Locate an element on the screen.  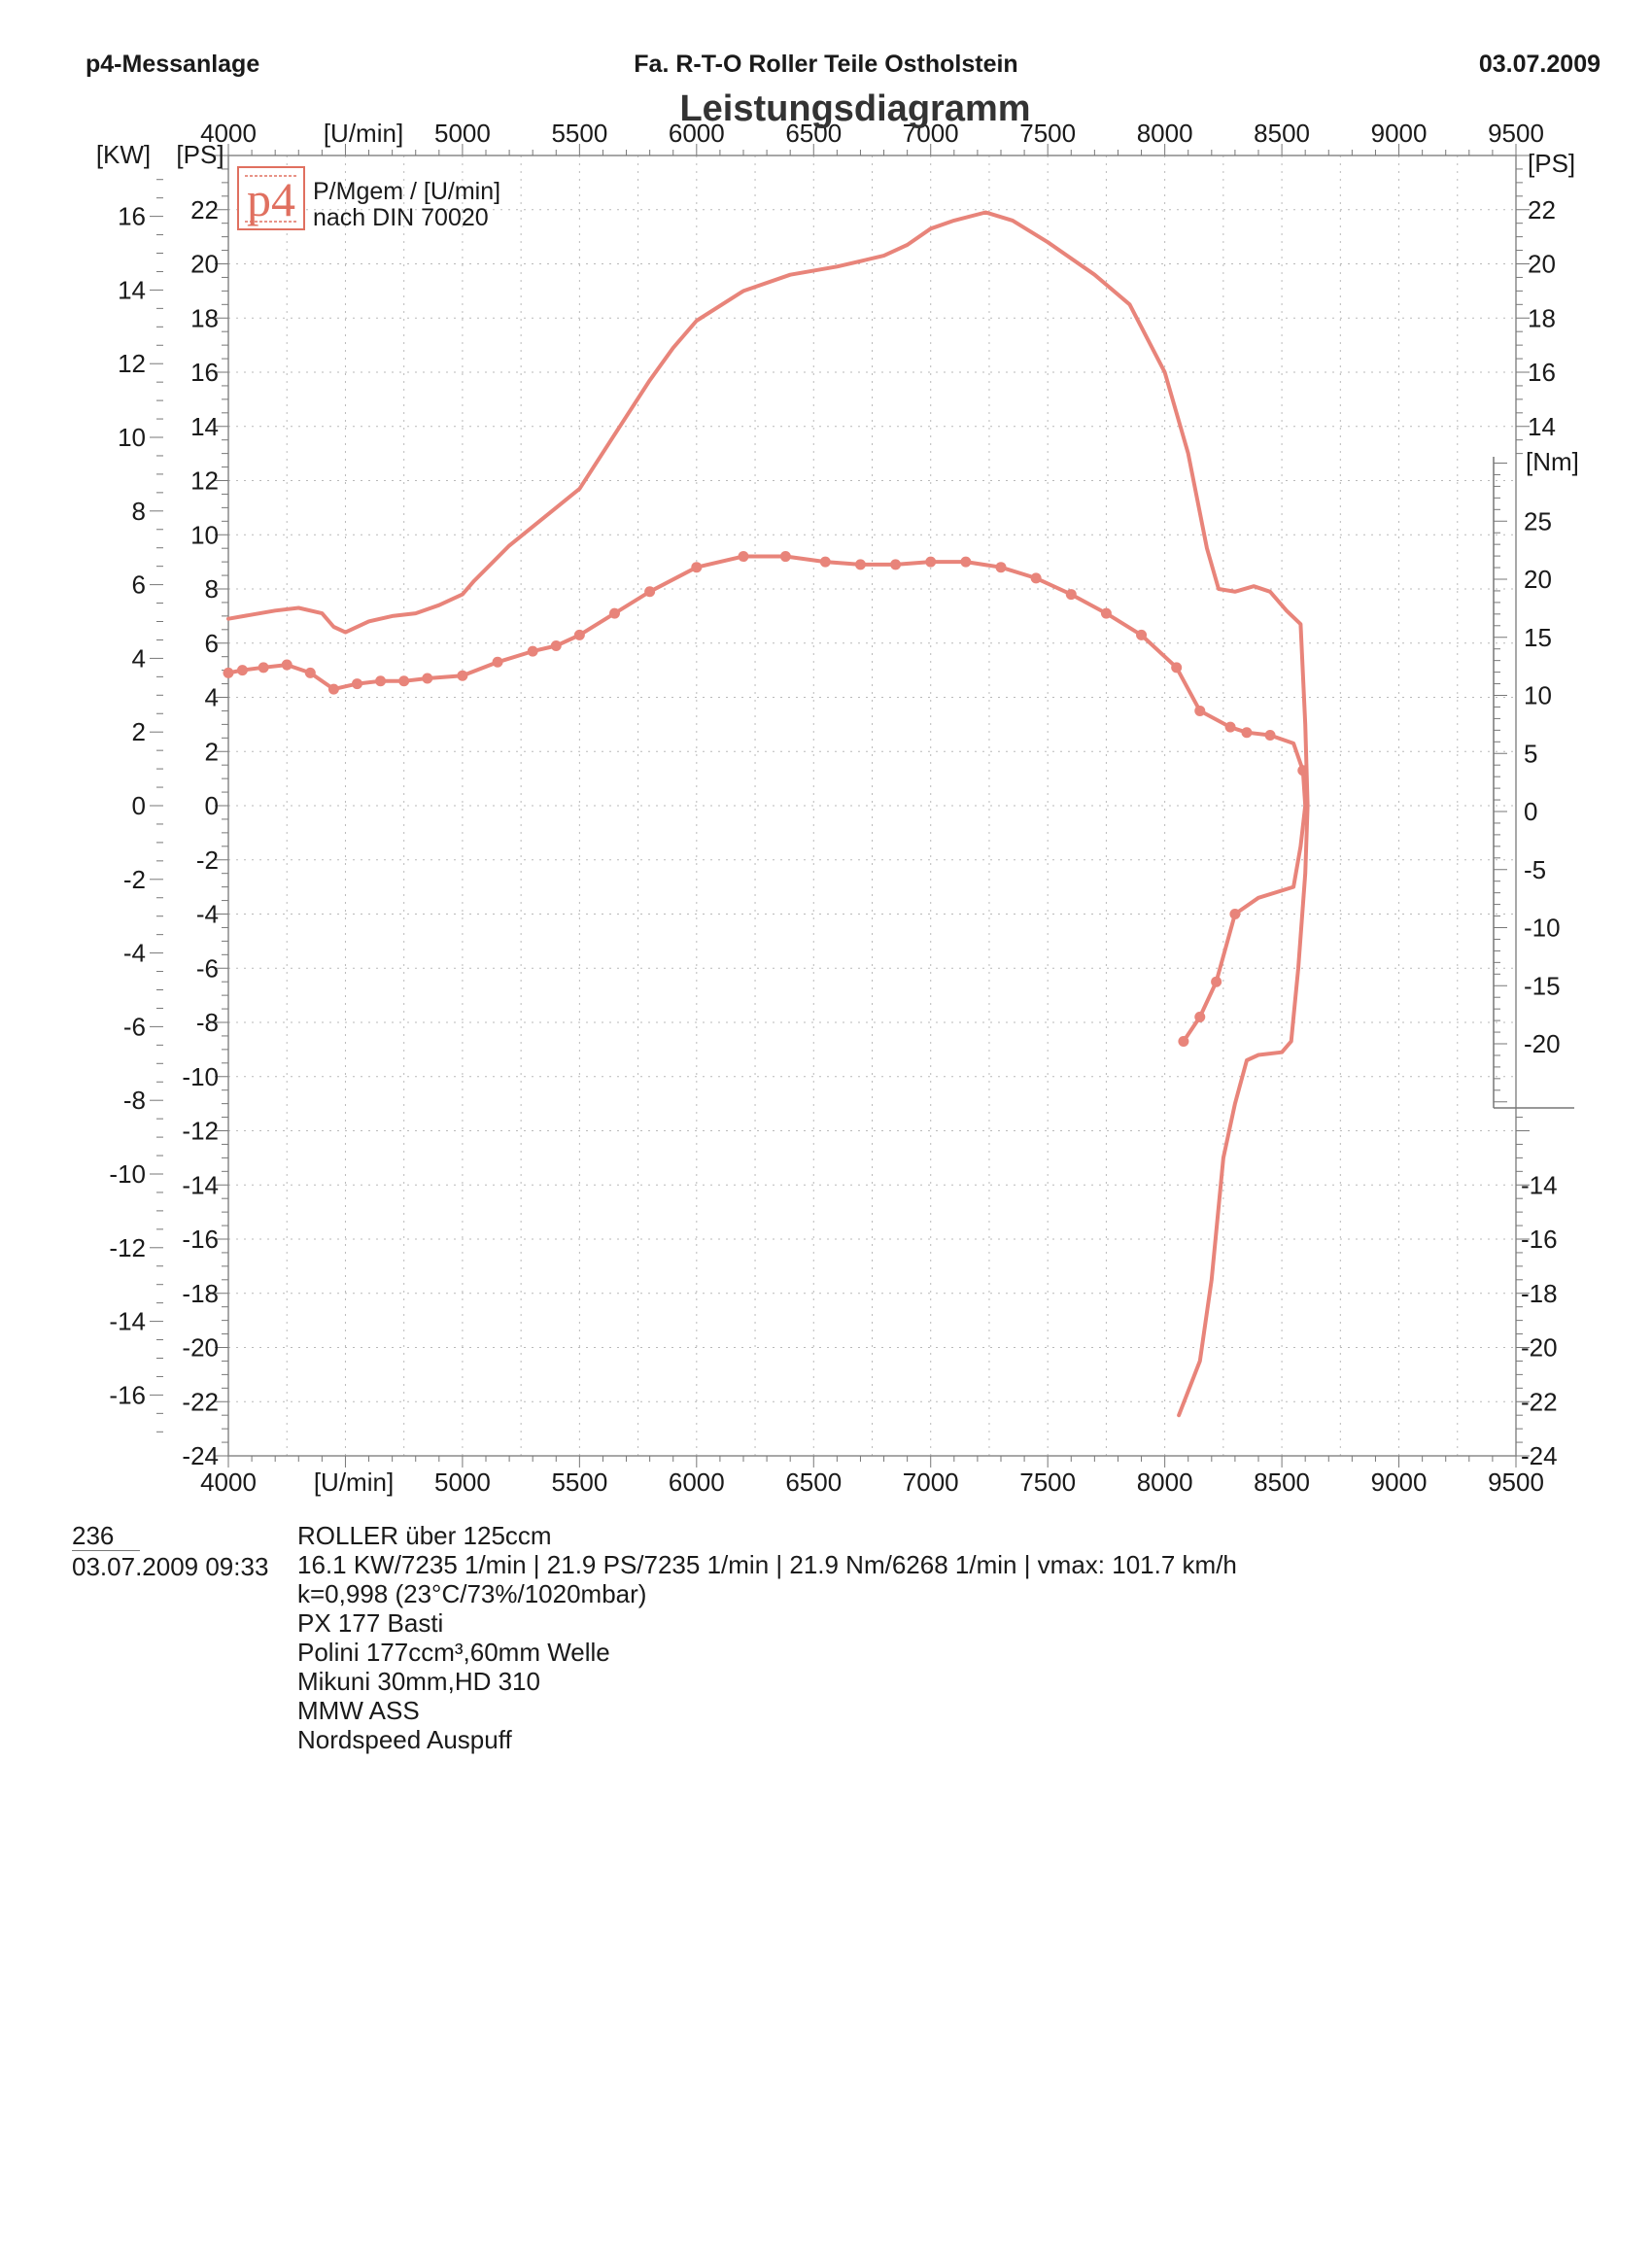
kw-tick-label: -4 is located at coordinates (135, 953).